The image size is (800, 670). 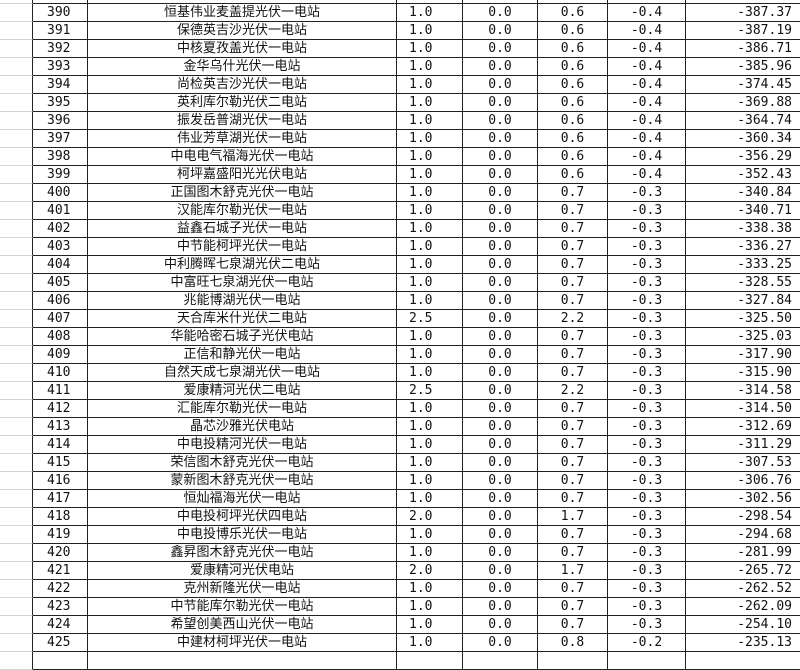 What do you see at coordinates (647, 661) in the screenshot?
I see `cell-d` at bounding box center [647, 661].